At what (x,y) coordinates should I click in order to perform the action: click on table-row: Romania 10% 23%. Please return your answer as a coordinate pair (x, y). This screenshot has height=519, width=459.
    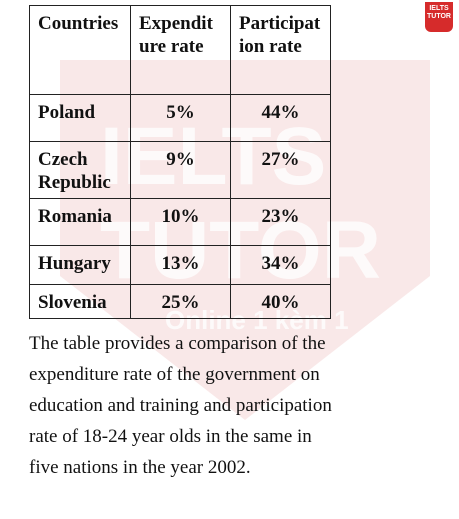
    Looking at the image, I should click on (180, 222).